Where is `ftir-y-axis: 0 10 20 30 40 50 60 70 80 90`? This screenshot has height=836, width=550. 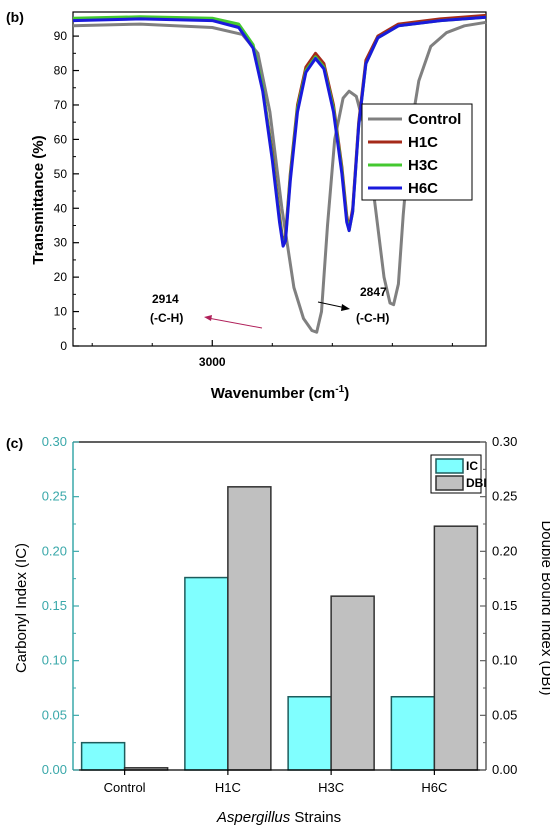 ftir-y-axis: 0 10 20 30 40 50 60 70 80 90 is located at coordinates (66, 191).